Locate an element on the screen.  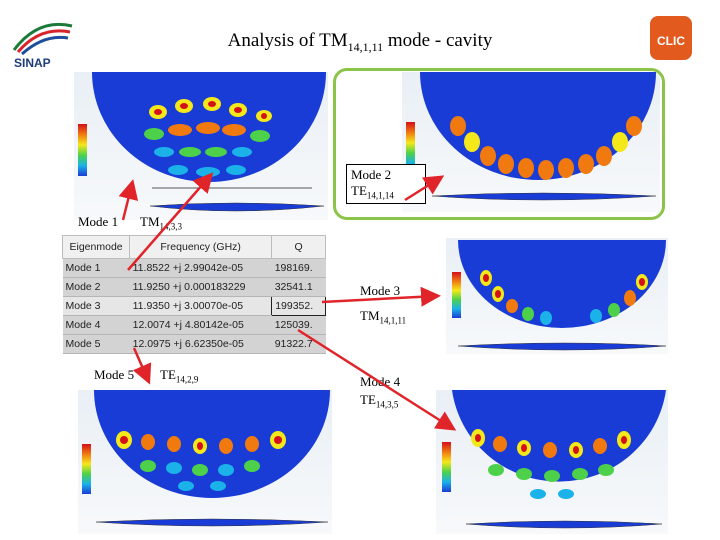
table-row-selected: Mode 3 11.9350 +j 3.00070e-05 199352. is located at coordinates (194, 306).